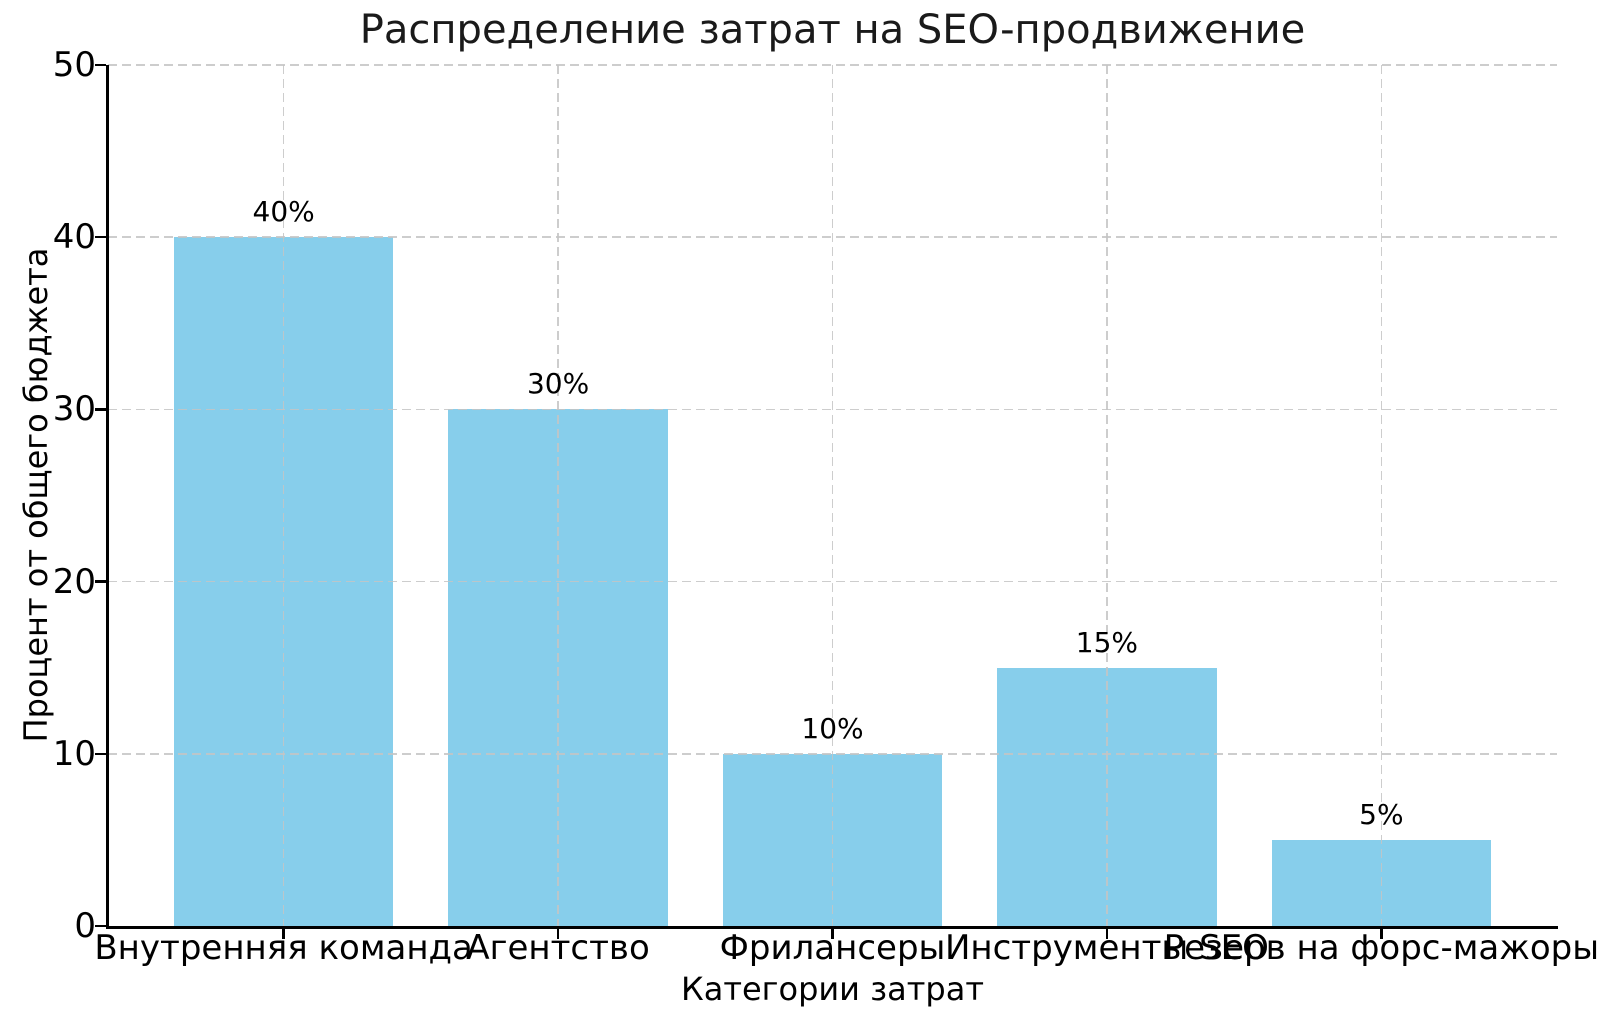 This screenshot has height=1028, width=1600. I want to click on bar-value-label: 30%, so click(558, 384).